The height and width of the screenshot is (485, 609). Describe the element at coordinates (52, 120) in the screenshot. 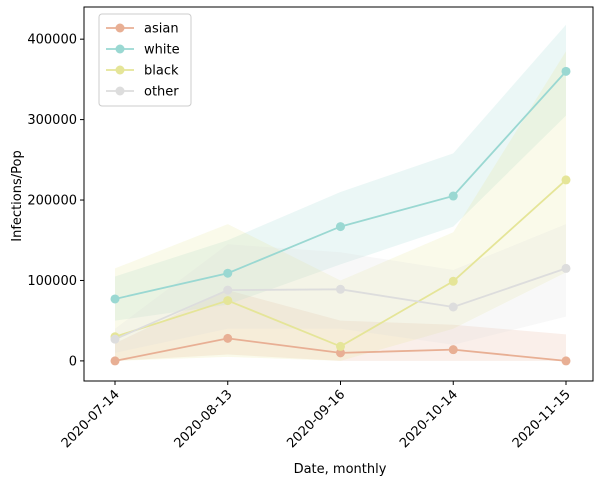

I see `y-tick-label: 300000` at that location.